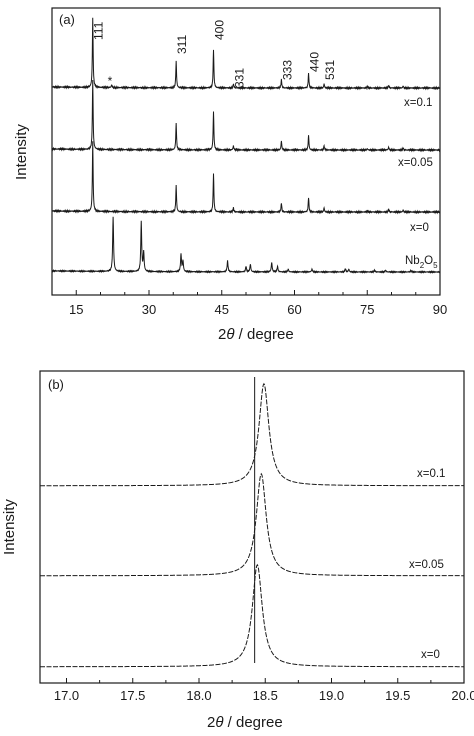  Describe the element at coordinates (132, 695) in the screenshot. I see `panel-b-x-tick-label-17.5: 17.5` at that location.